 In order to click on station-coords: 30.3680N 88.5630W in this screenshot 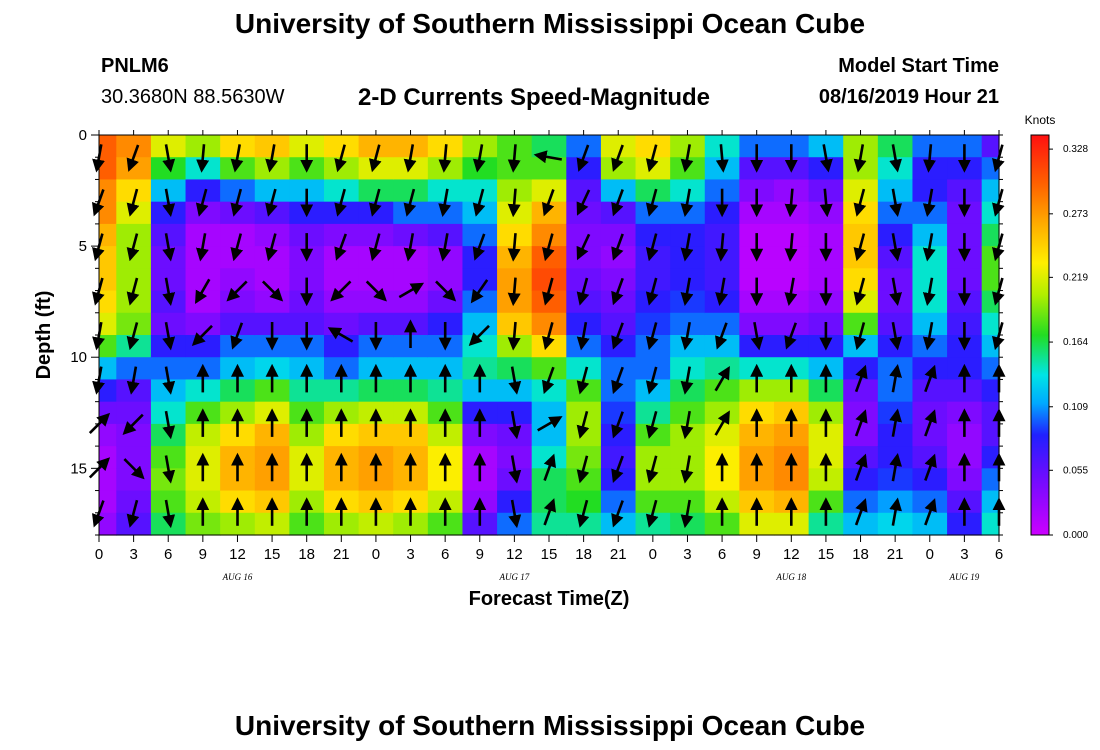, I will do `click(193, 97)`.